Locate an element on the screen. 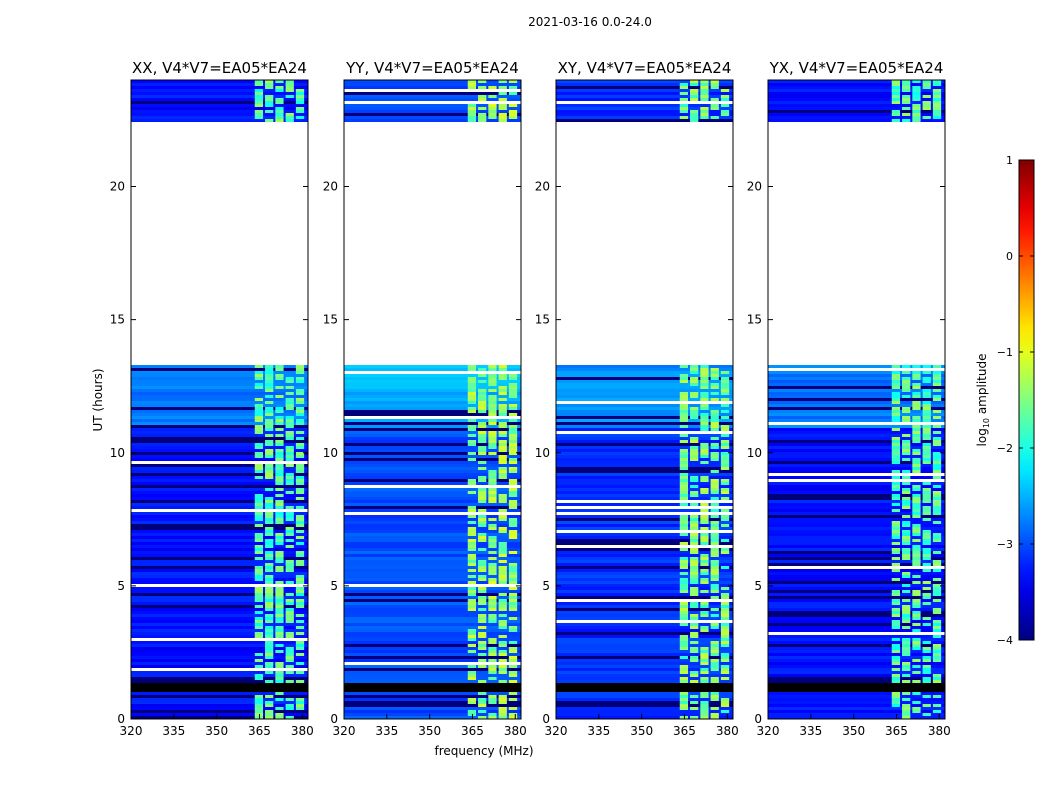 The image size is (1050, 800). colorbar-tick-label: 1 is located at coordinates (1009, 160).